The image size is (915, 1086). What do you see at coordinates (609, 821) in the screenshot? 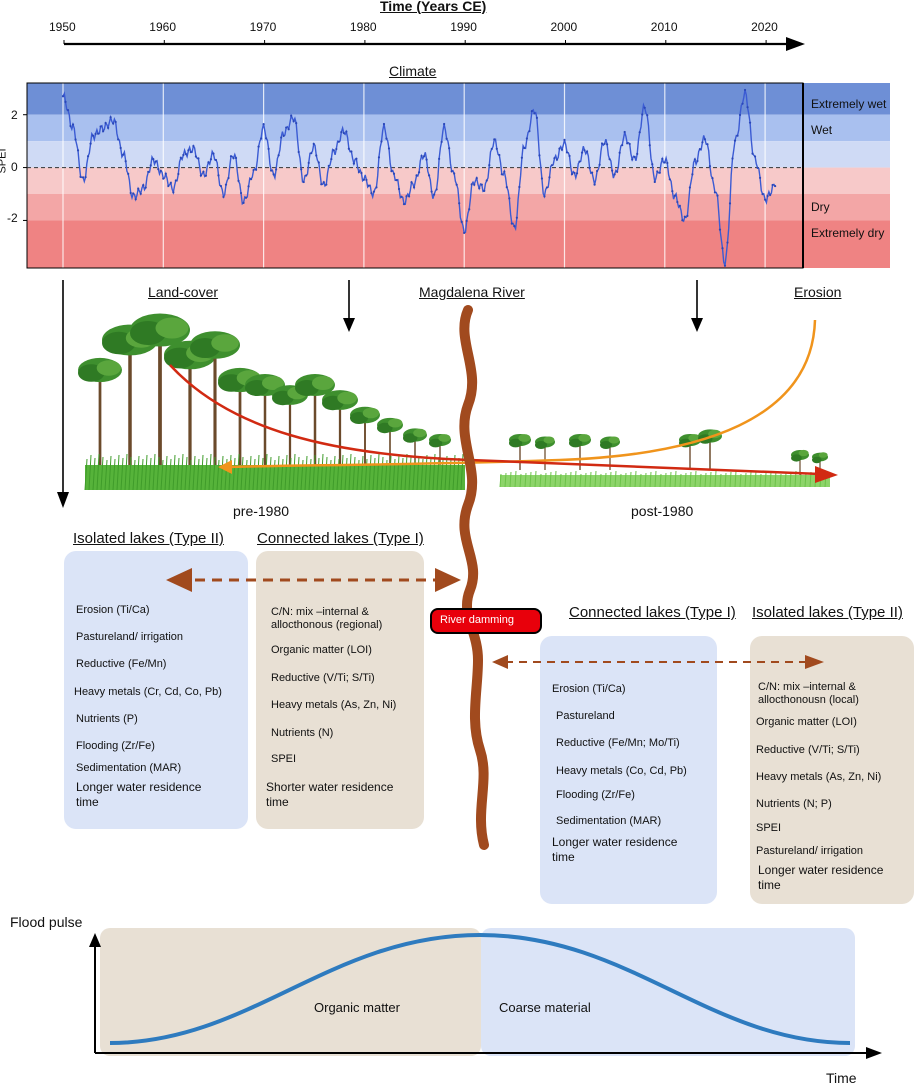
I see `rc-sedimentation: Sedimentation (MAR)` at bounding box center [609, 821].